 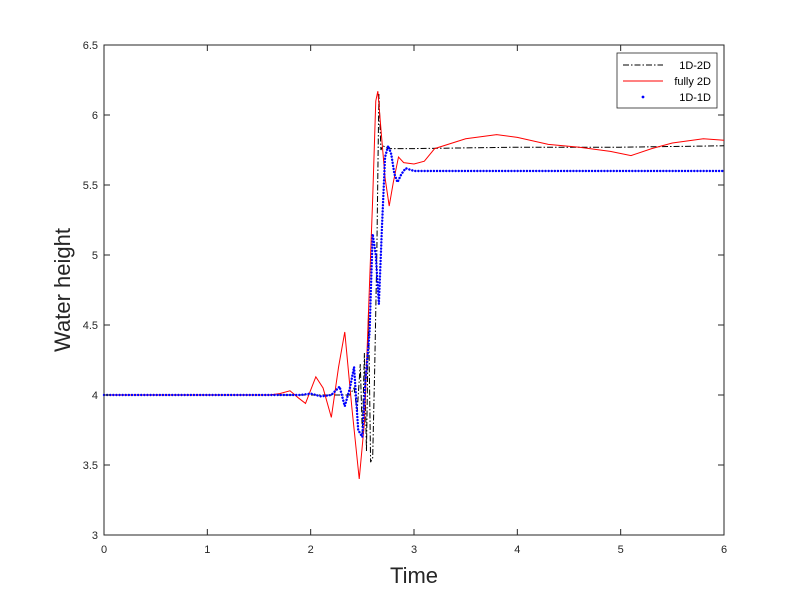 I want to click on y-tick-label: 4.5, so click(x=90, y=326).